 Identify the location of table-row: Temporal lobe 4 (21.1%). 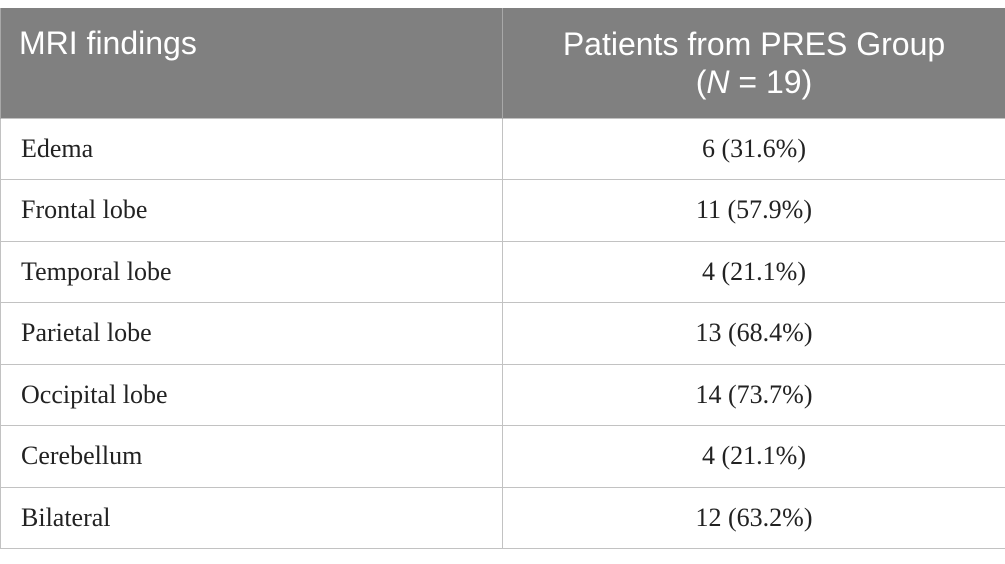
(502, 271).